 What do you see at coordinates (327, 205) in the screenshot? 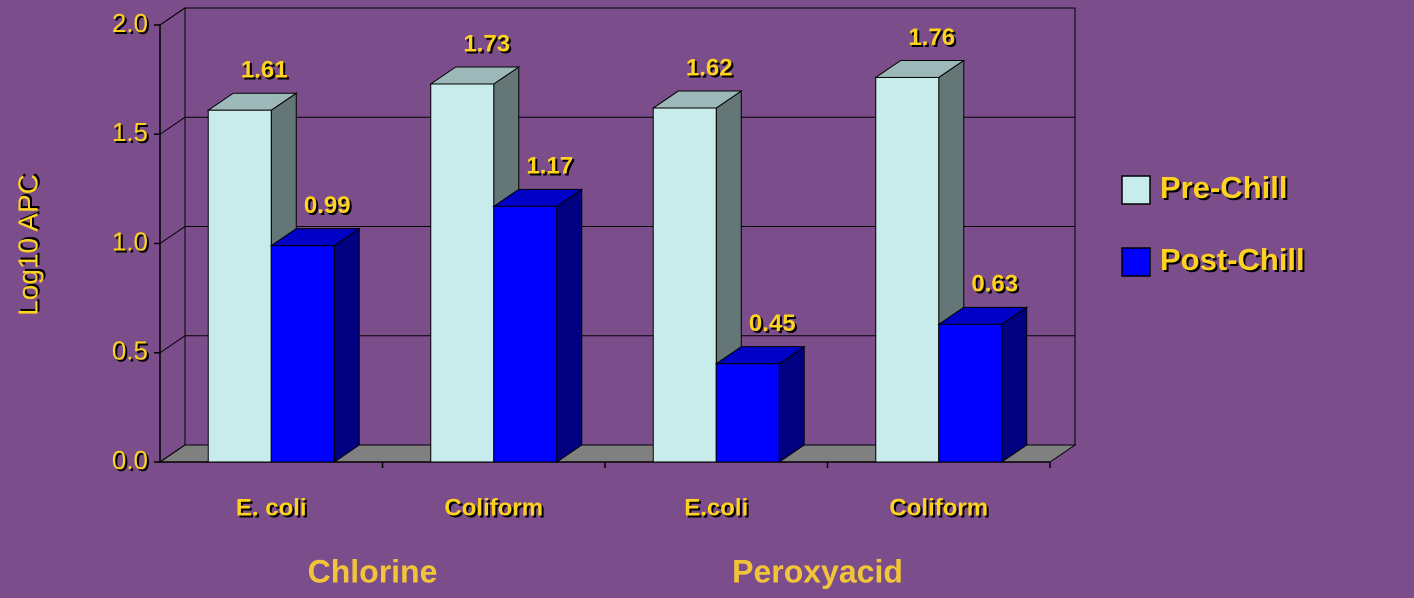
I see `data-label: 0.99` at bounding box center [327, 205].